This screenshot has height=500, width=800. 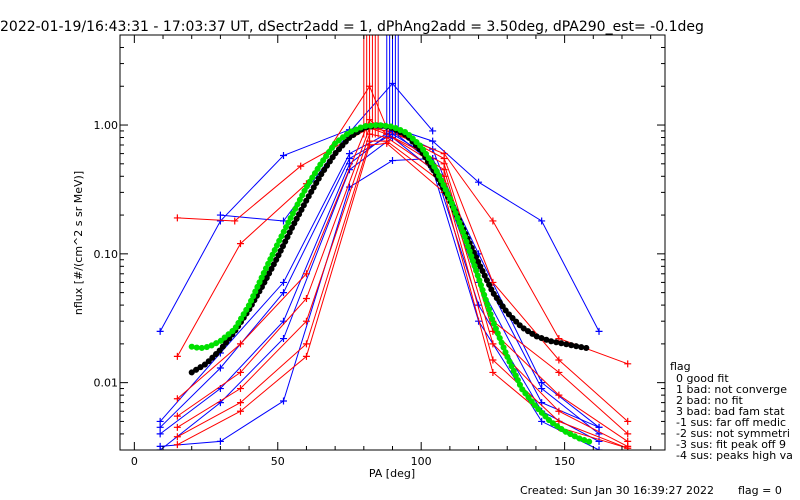 I want to click on legend-entry: 1 bad: not converge, so click(x=731, y=389).